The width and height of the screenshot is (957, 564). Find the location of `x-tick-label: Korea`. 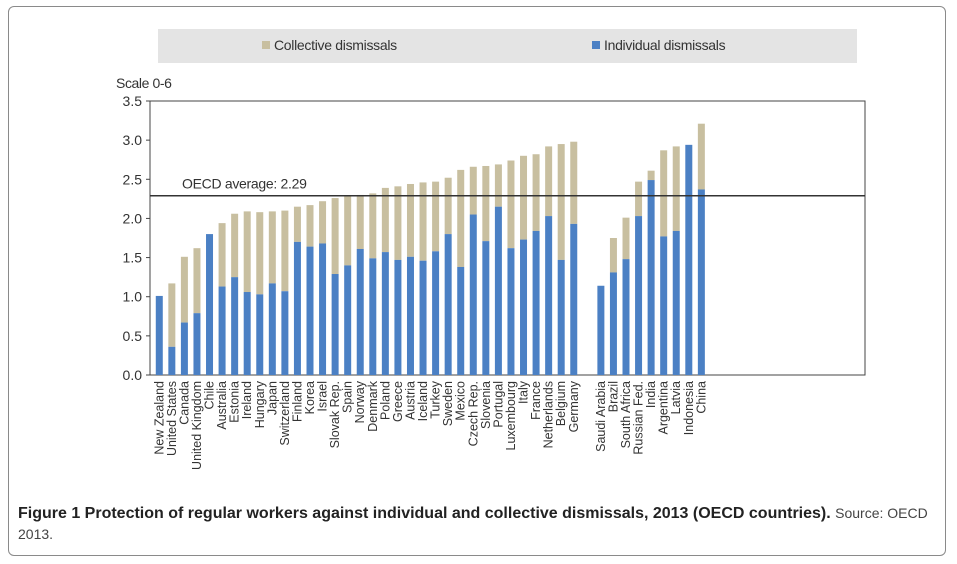

x-tick-label: Korea is located at coordinates (310, 397).